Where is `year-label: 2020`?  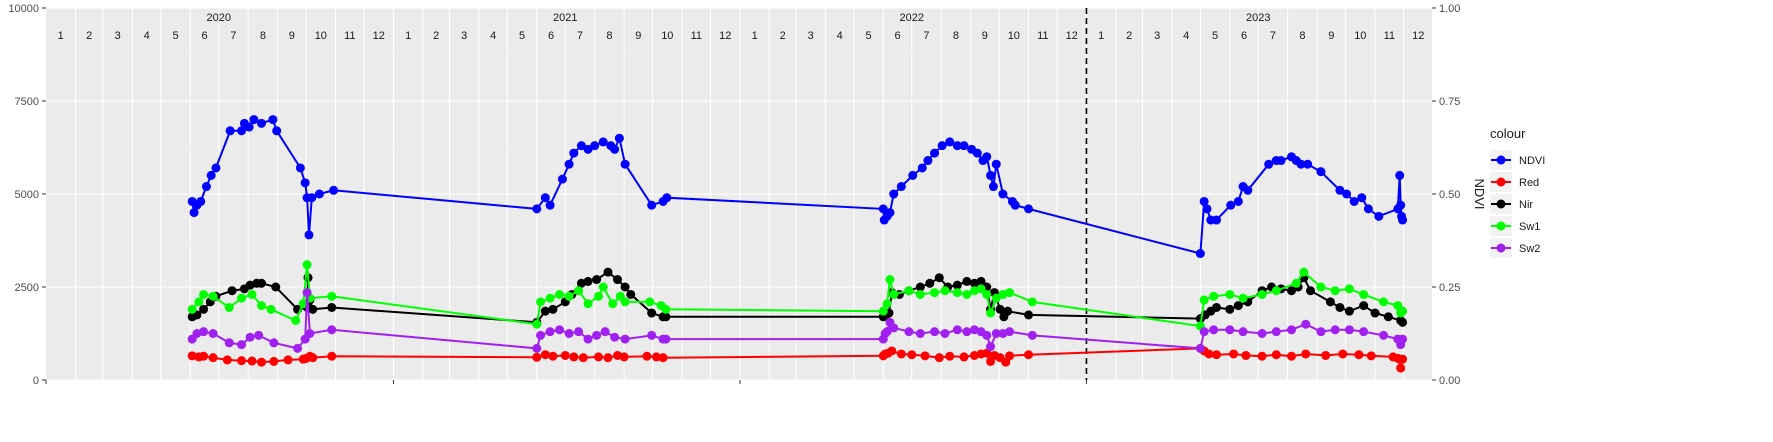 year-label: 2020 is located at coordinates (219, 18).